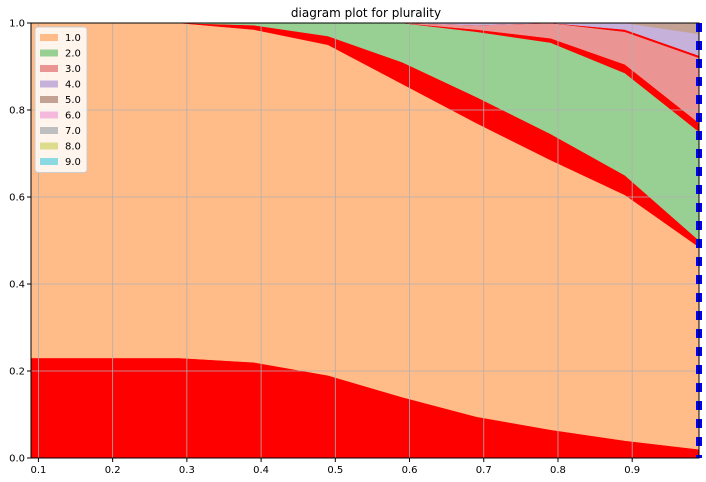 This screenshot has width=706, height=482. I want to click on y-tick-label: 1.0, so click(17, 24).